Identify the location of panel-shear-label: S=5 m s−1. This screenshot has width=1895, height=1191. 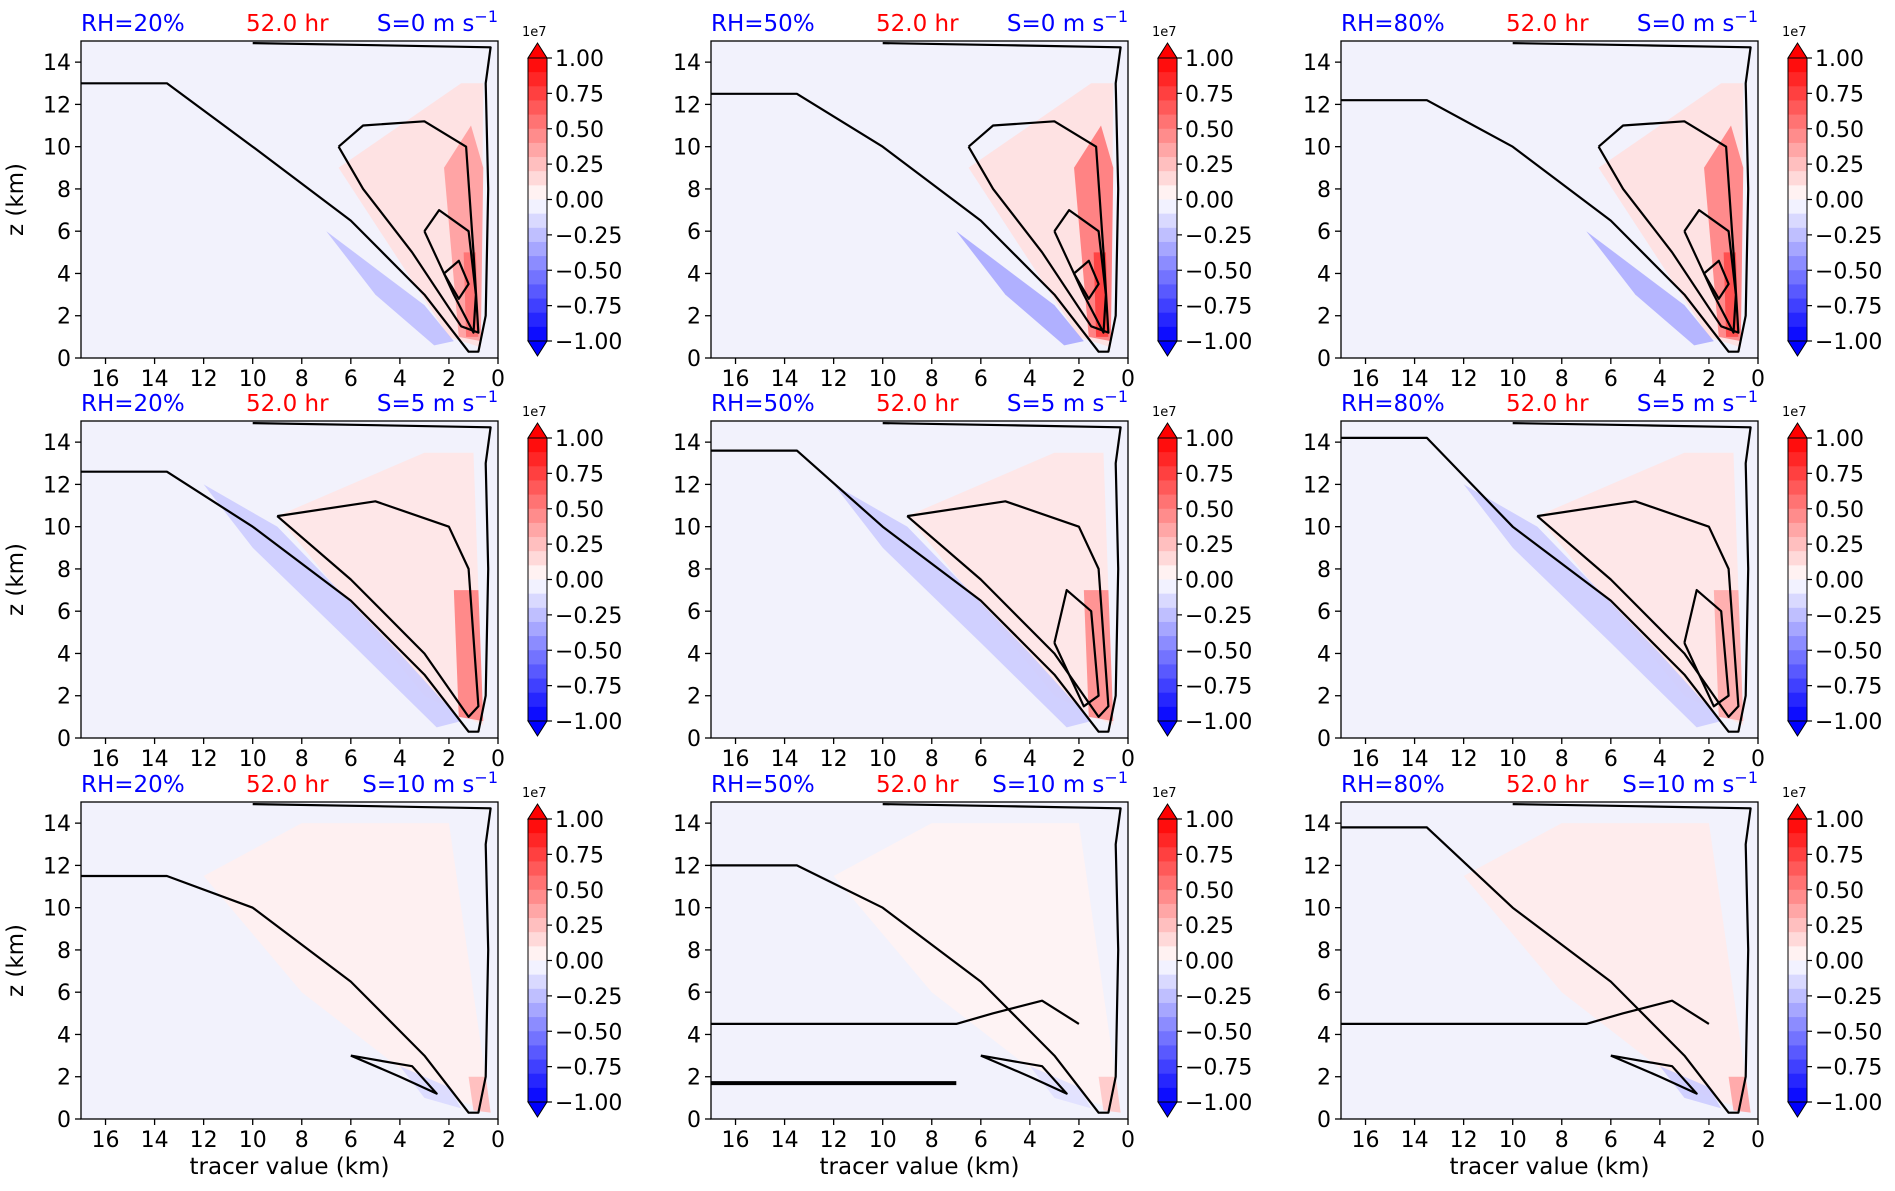
(437, 402).